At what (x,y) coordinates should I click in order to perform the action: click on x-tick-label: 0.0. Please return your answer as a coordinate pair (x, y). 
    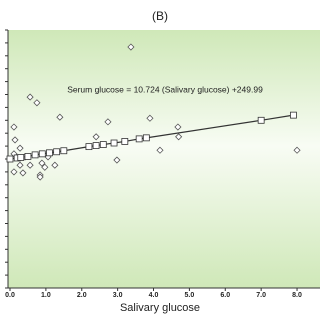
    Looking at the image, I should click on (10, 295).